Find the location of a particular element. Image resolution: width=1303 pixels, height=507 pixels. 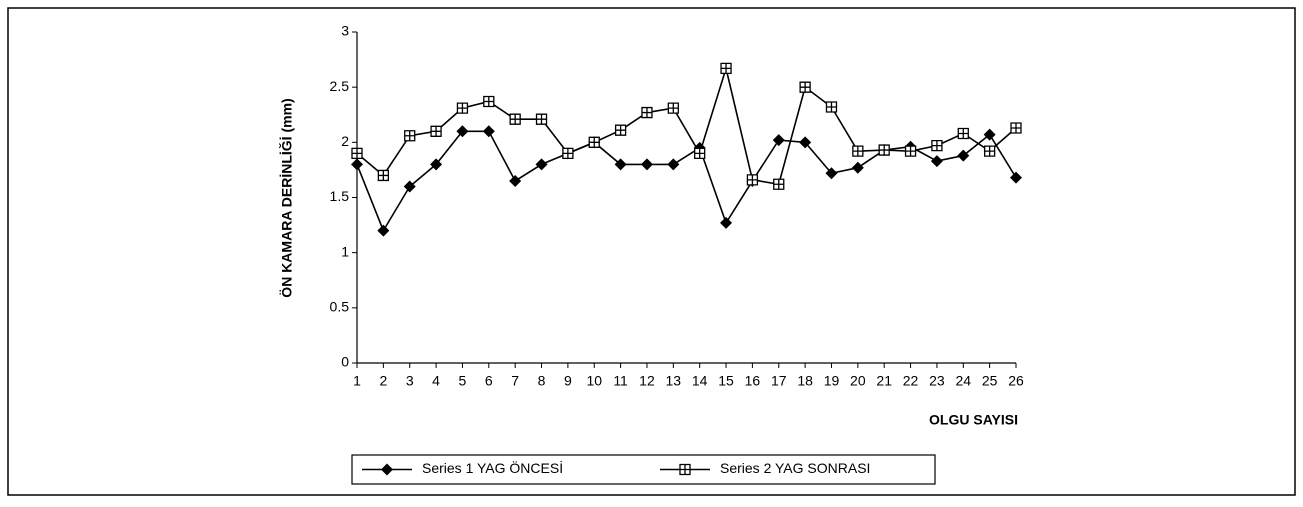

x-tick-label: 7 is located at coordinates (515, 381).